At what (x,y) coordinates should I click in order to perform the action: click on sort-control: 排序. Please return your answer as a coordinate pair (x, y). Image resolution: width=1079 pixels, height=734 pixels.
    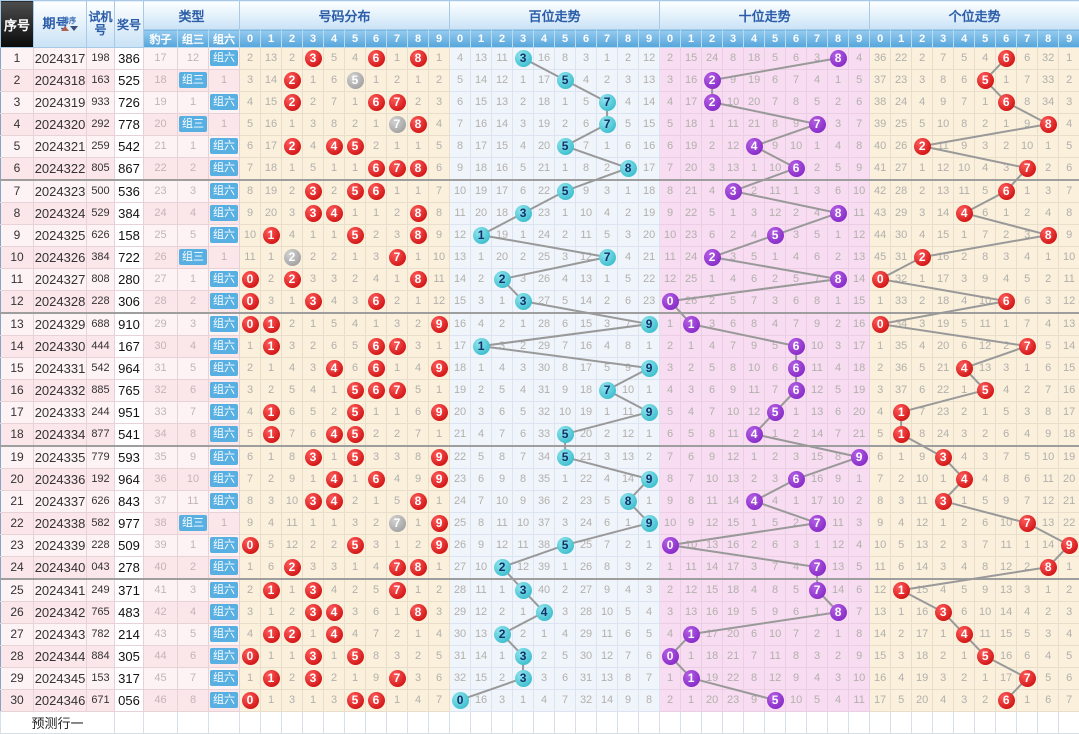
    Looking at the image, I should click on (69, 24).